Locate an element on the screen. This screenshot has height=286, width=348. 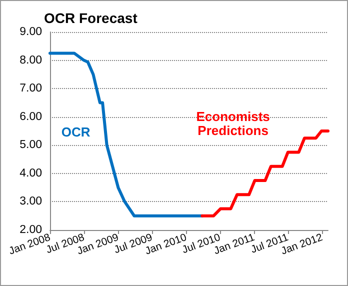
y-tick-label: 8.00 is located at coordinates (31, 60).